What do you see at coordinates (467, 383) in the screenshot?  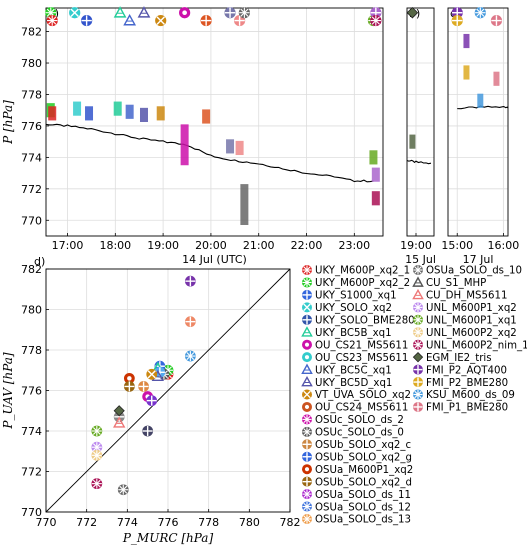 I see `legend-label: FMI_P2_BME280` at bounding box center [467, 383].